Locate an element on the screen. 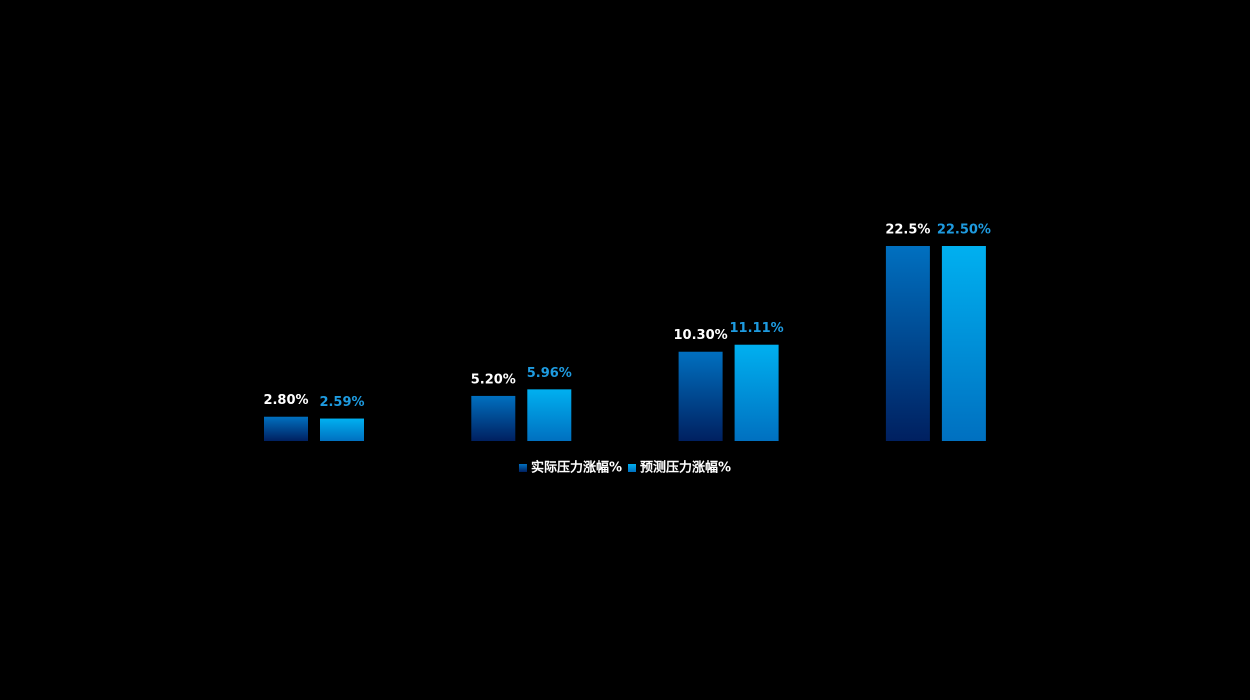 The width and height of the screenshot is (1250, 700). legend-label: 预测压力涨幅% is located at coordinates (685, 468).